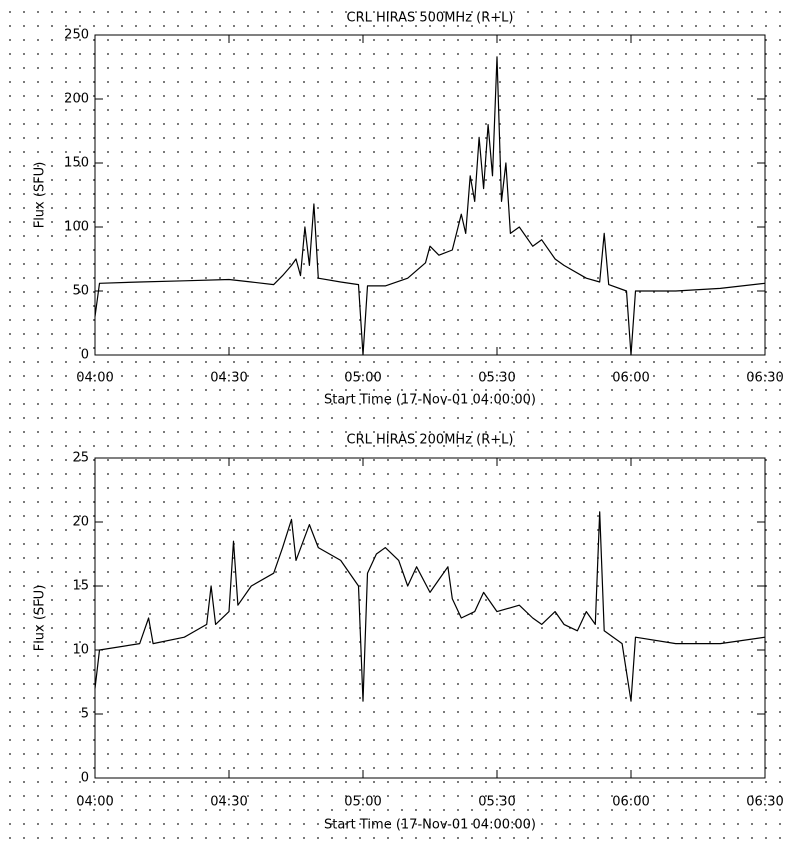 This screenshot has width=786, height=848. What do you see at coordinates (80, 522) in the screenshot?
I see `y-tick-label: 20` at bounding box center [80, 522].